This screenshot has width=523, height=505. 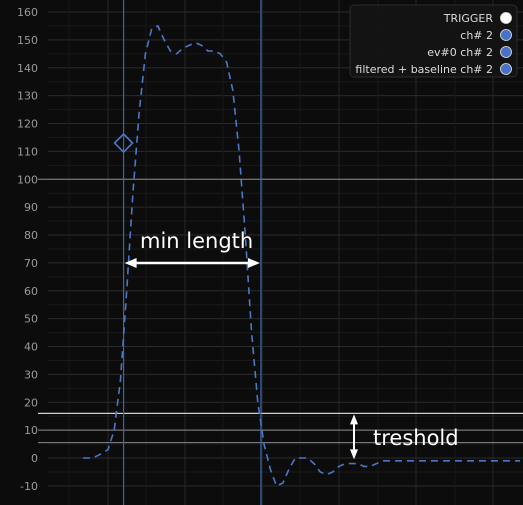 I want to click on y-tick-label: 30, so click(x=31, y=374).